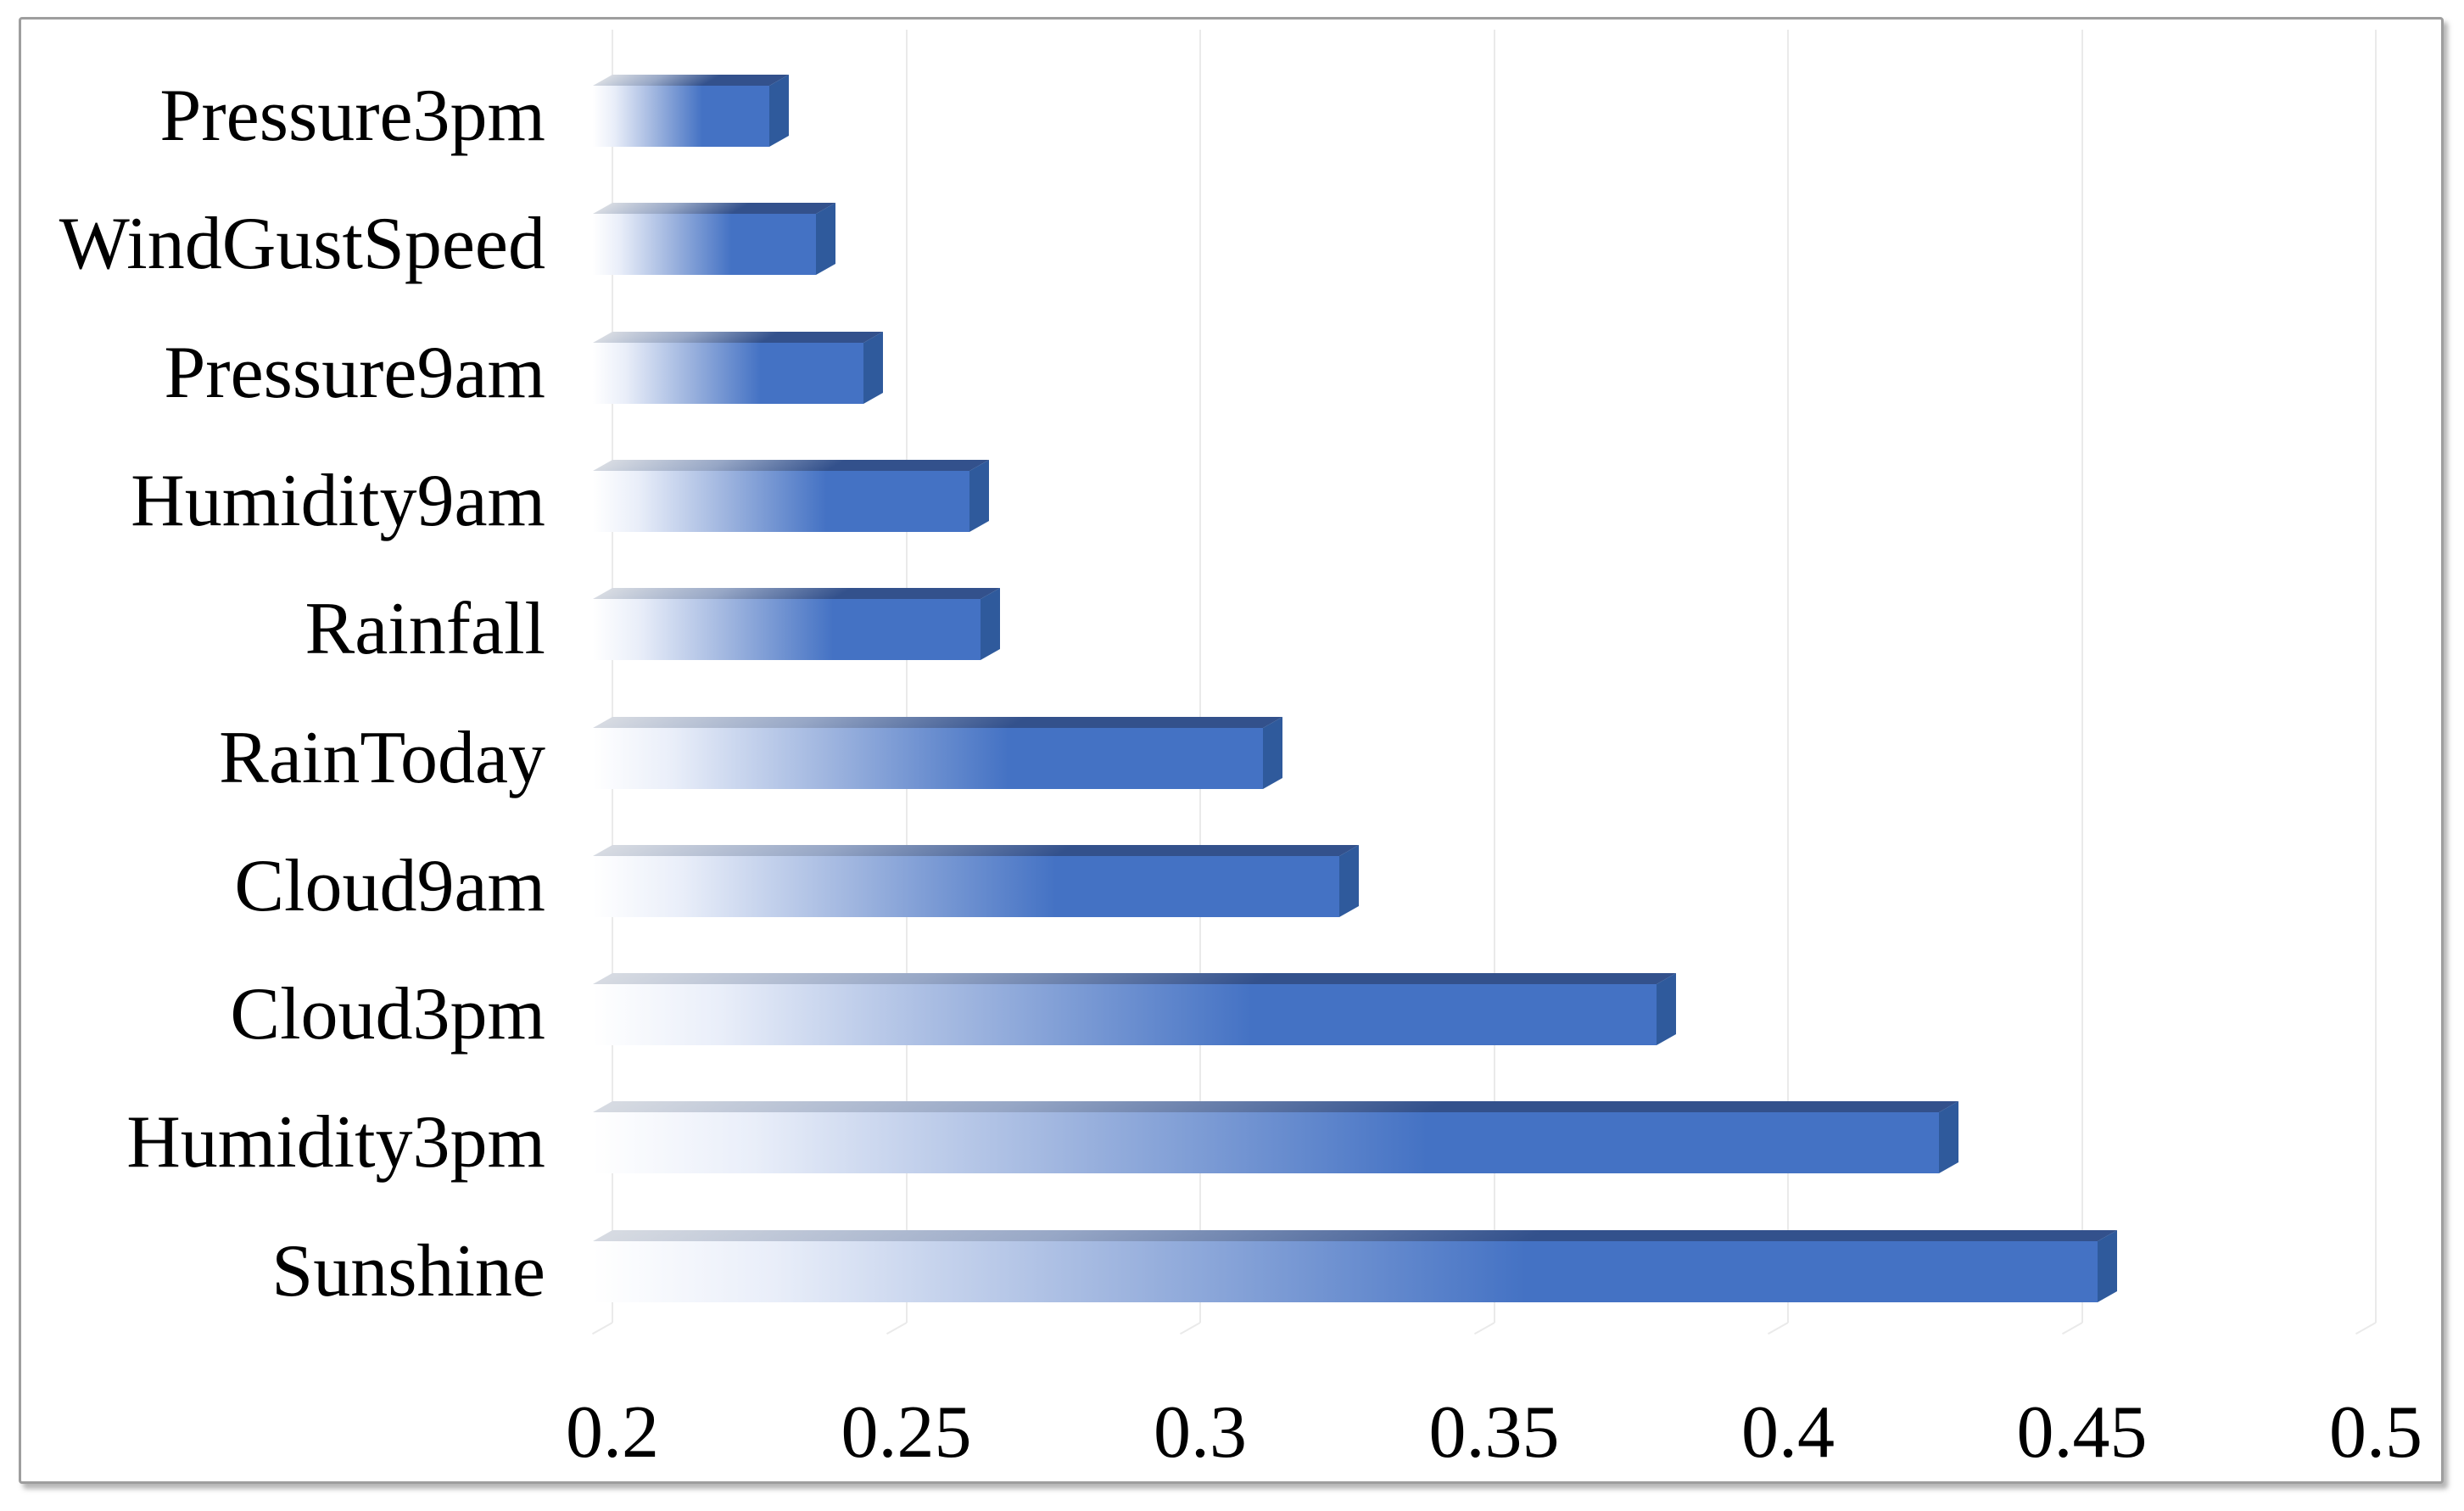 Image resolution: width=2464 pixels, height=1511 pixels. What do you see at coordinates (335, 1142) in the screenshot?
I see `category-label: Humidity3pm` at bounding box center [335, 1142].